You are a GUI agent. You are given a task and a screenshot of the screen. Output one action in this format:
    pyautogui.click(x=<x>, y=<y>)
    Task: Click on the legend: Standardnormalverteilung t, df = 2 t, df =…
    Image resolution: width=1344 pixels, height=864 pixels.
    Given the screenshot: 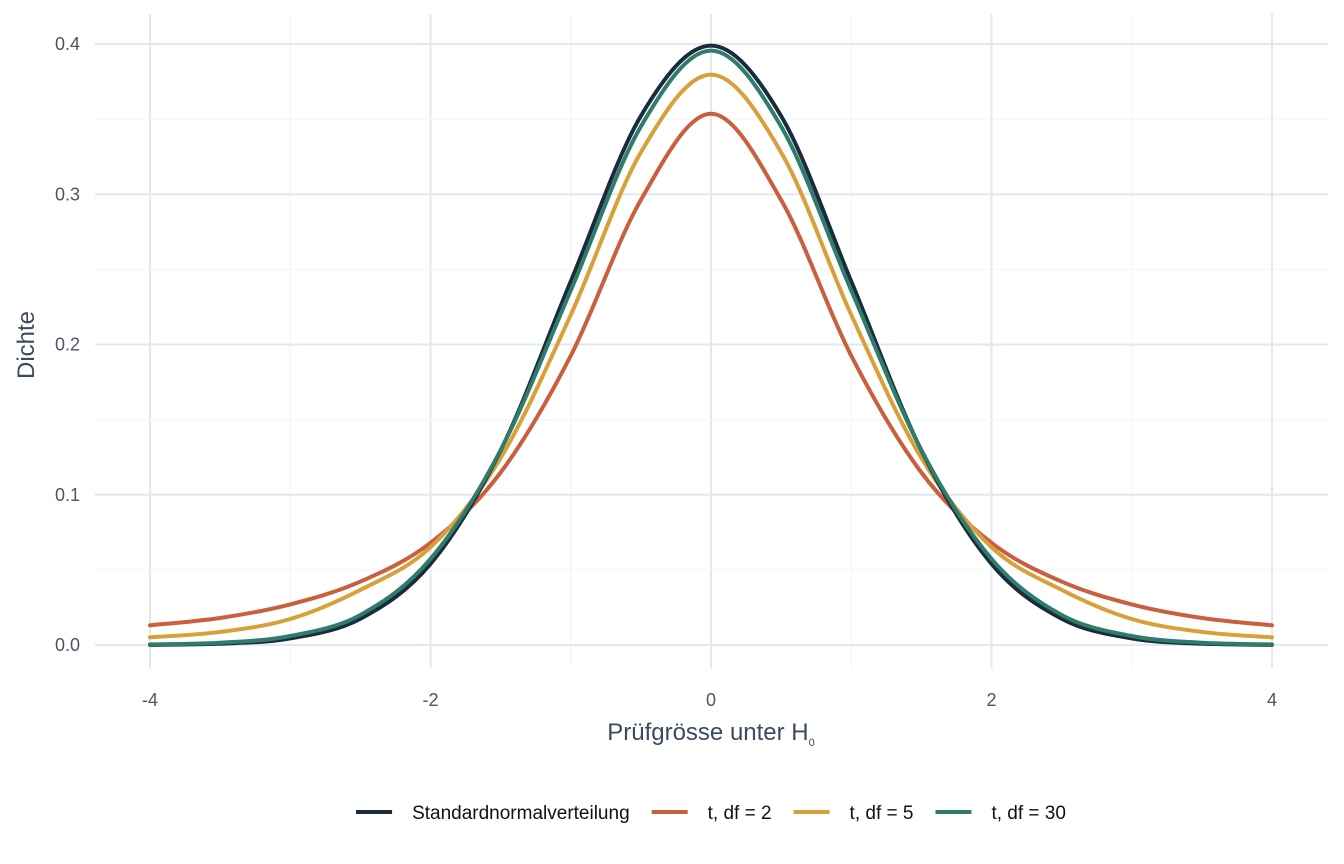 What is the action you would take?
    pyautogui.click(x=711, y=813)
    